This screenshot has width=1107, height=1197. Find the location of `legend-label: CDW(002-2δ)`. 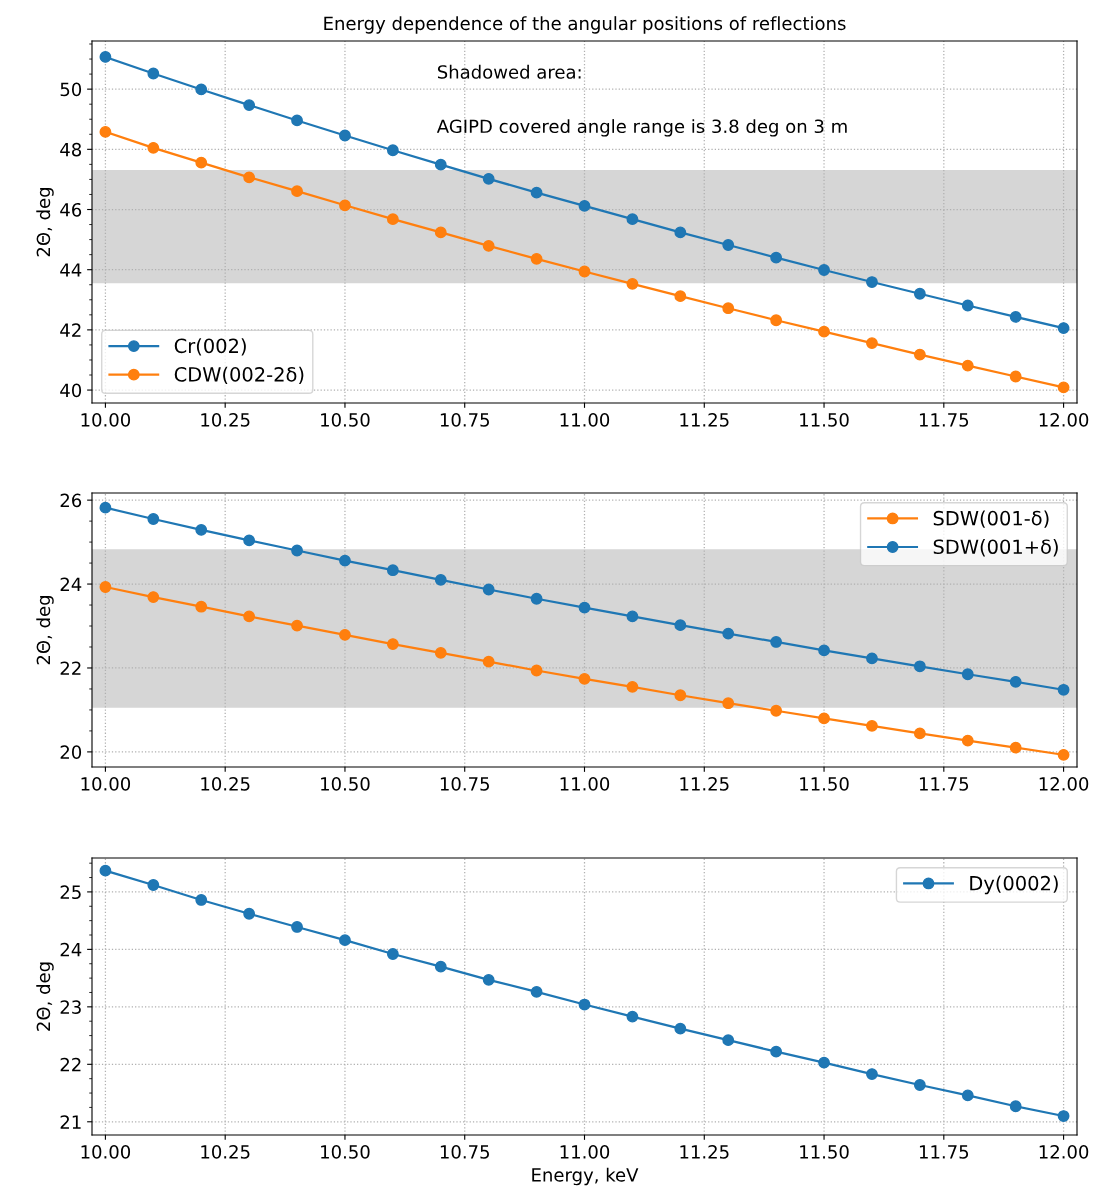

legend-label: CDW(002-2δ) is located at coordinates (239, 375).